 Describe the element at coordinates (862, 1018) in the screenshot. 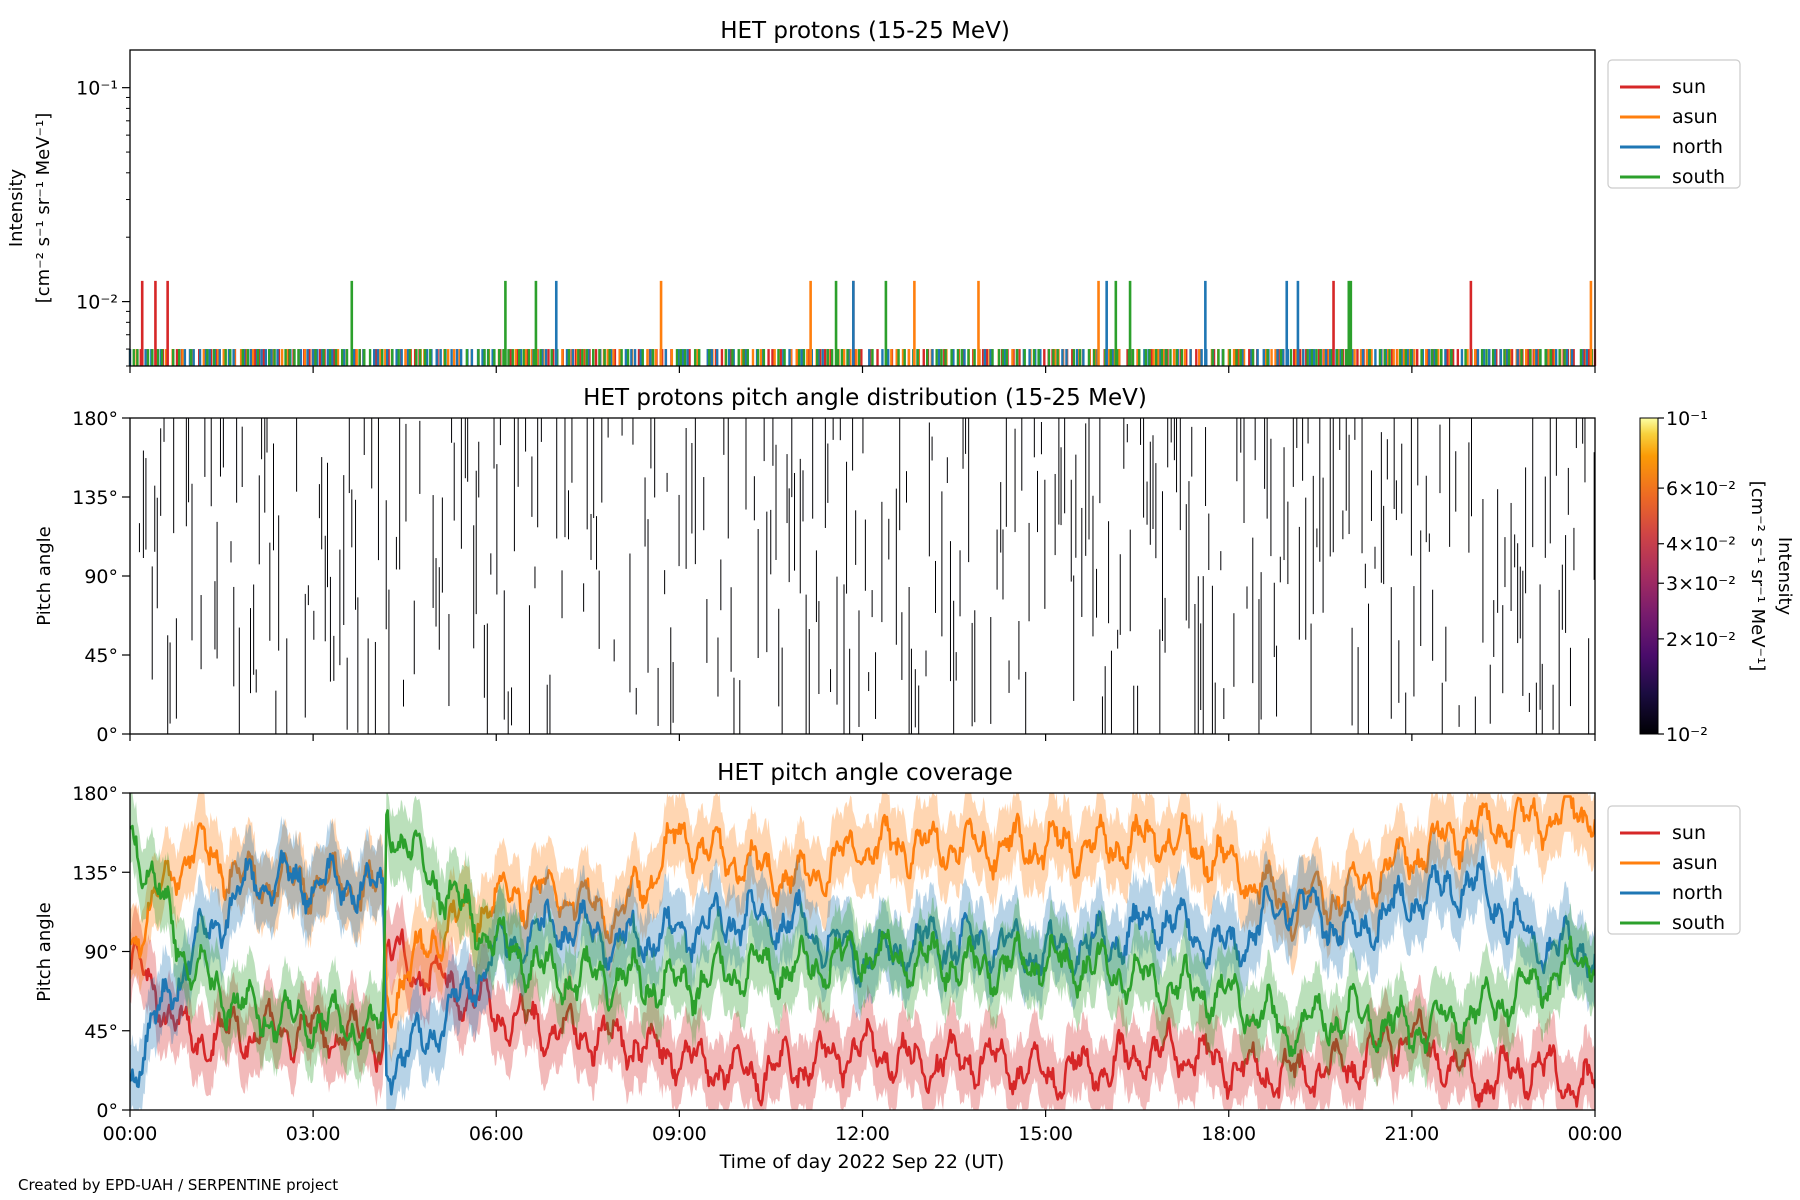

I see `line-sun` at that location.